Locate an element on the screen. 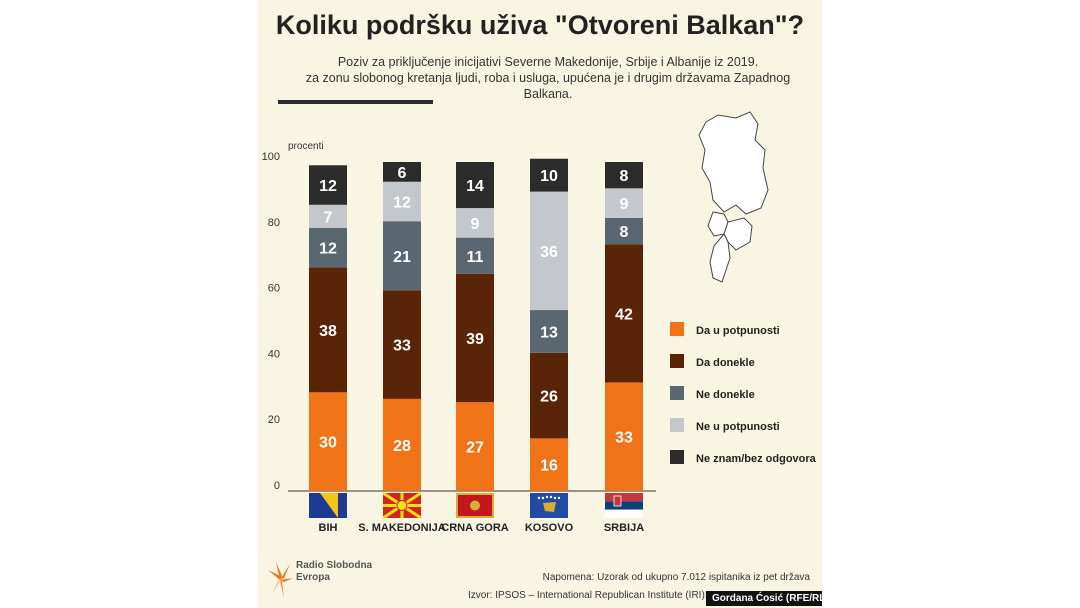  data-label: 30 is located at coordinates (328, 443).